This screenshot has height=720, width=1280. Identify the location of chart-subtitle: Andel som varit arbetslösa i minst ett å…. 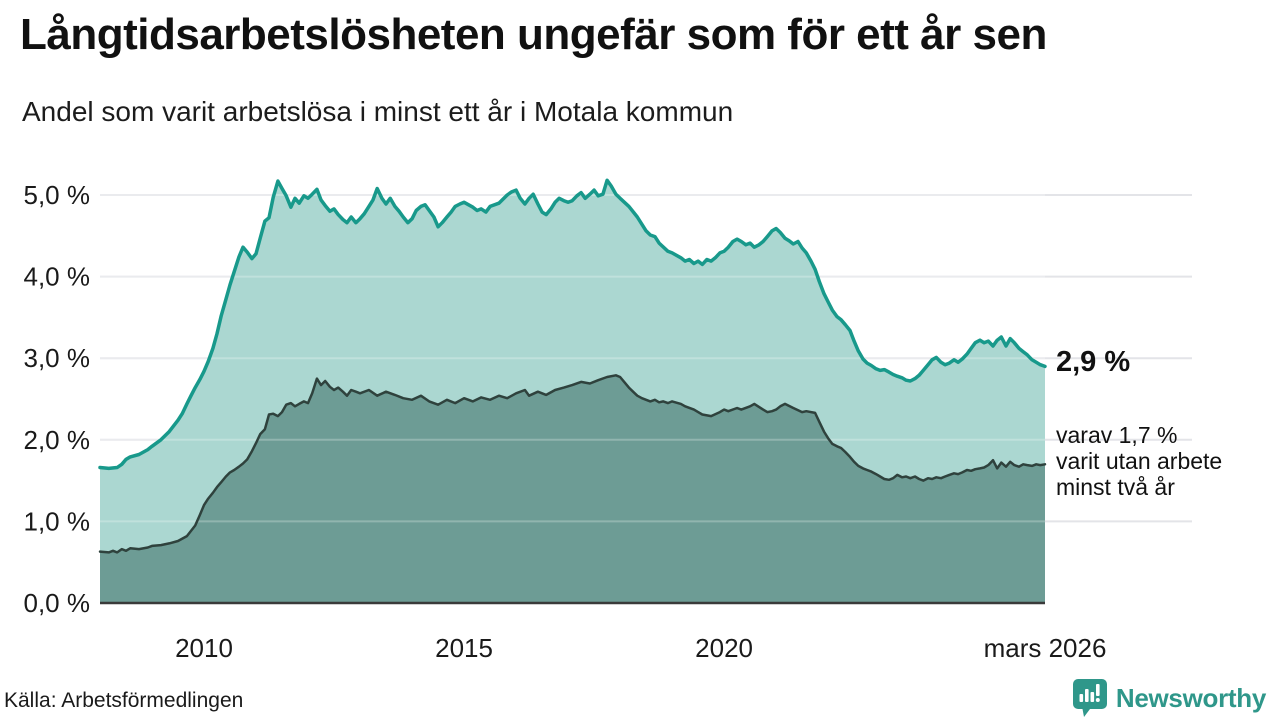
(378, 111).